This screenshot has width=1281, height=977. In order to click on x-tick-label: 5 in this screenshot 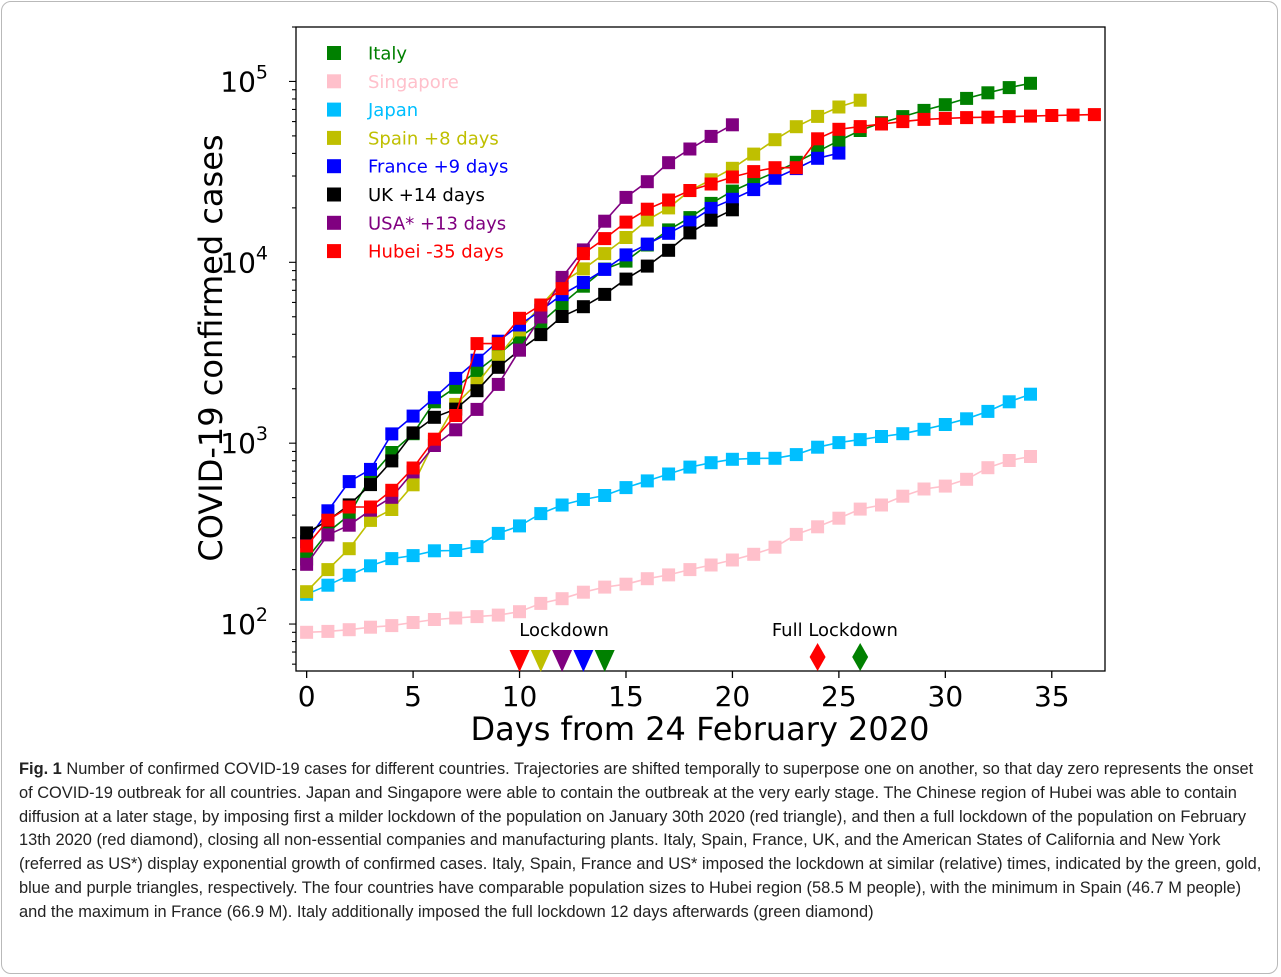, I will do `click(413, 696)`.